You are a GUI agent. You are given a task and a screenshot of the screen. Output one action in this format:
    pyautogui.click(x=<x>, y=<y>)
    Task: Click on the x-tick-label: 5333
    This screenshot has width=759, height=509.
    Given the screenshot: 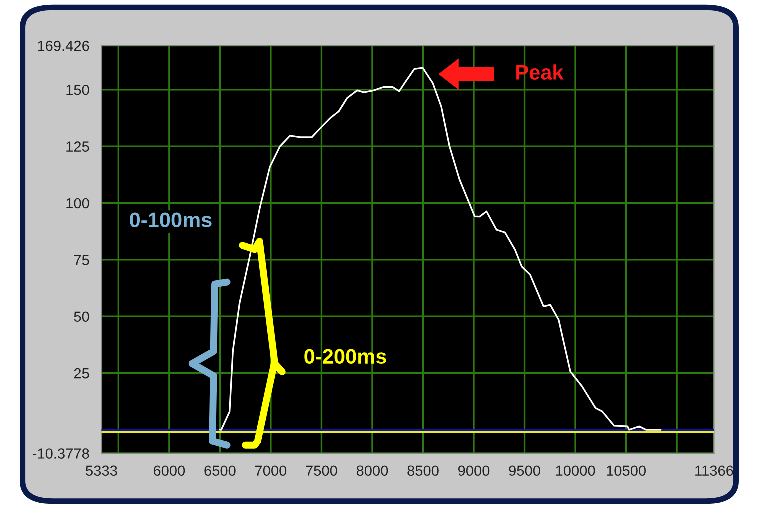 What is the action you would take?
    pyautogui.click(x=102, y=471)
    